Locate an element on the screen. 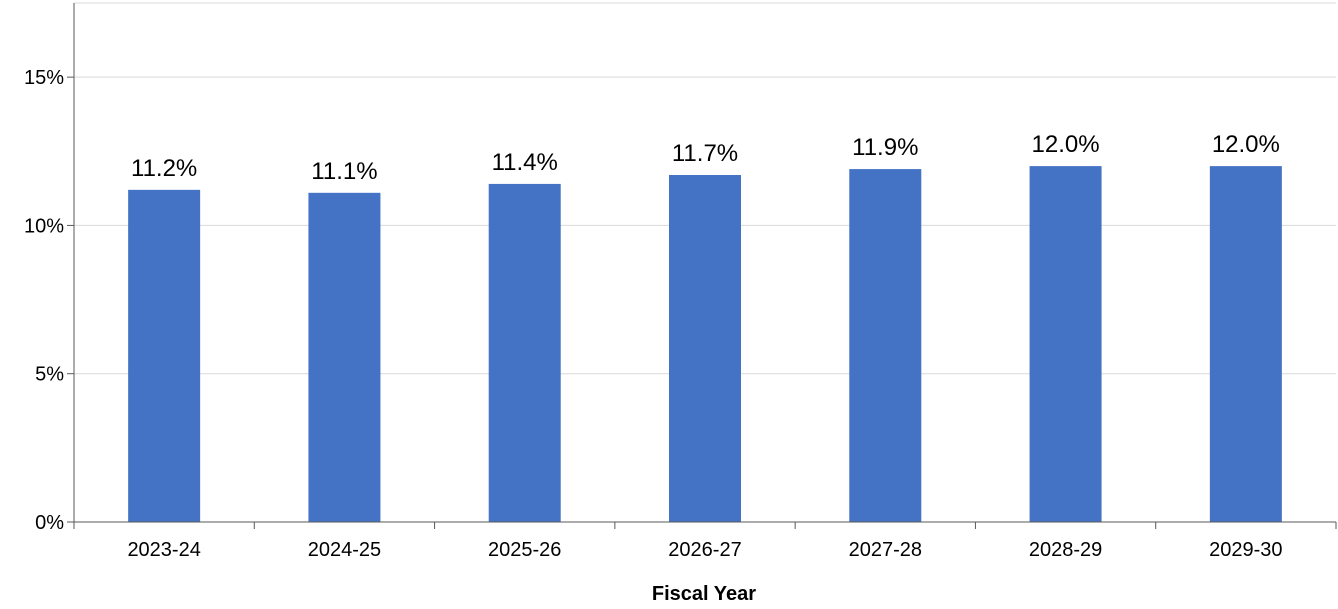 The height and width of the screenshot is (609, 1338). bar-value-label: 11.1% is located at coordinates (344, 171).